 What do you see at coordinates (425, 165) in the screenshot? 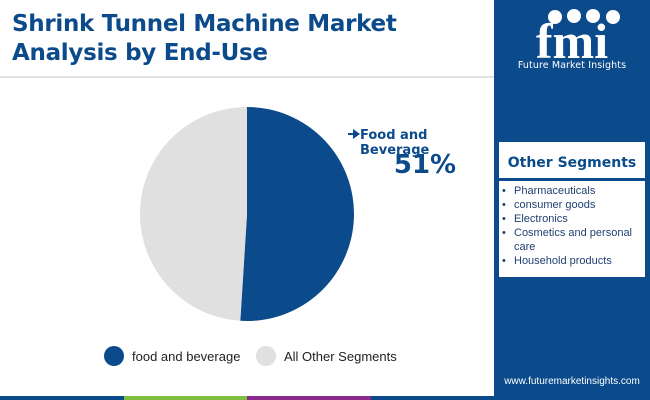
I see `callout-value: 51%` at bounding box center [425, 165].